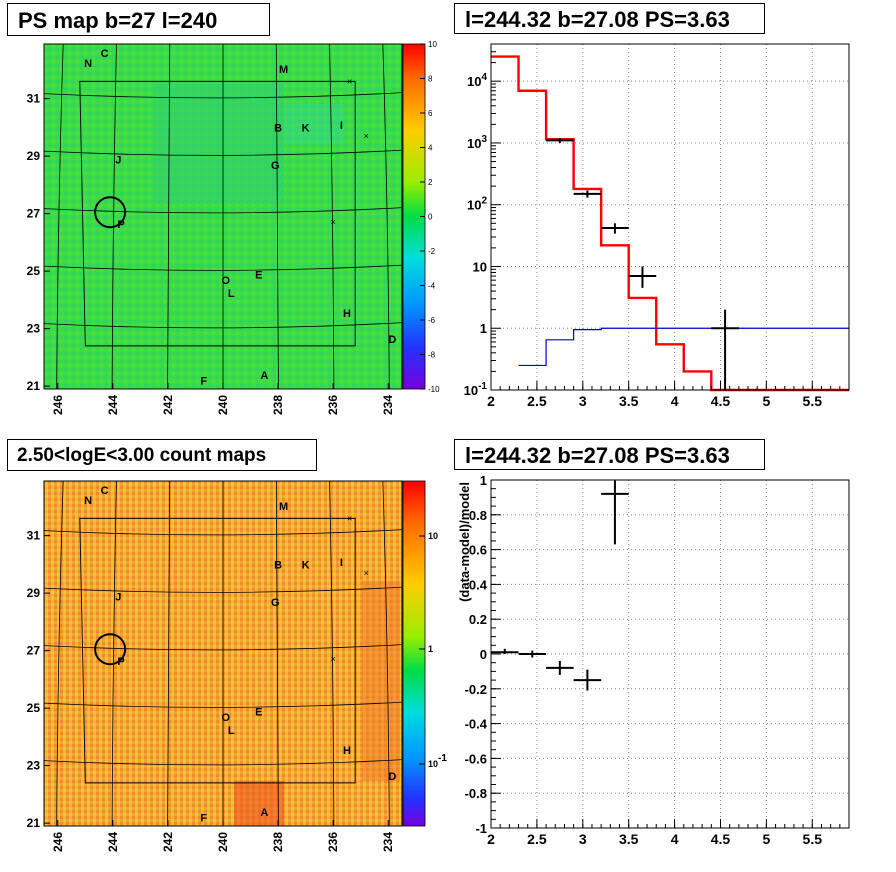 This screenshot has height=872, width=896. What do you see at coordinates (476, 724) in the screenshot?
I see `y-tick-label: -0.4` at bounding box center [476, 724].